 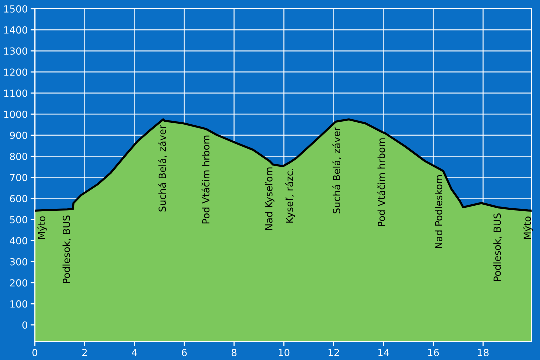 I want to click on y-tick-label: 1100, so click(x=16, y=94).